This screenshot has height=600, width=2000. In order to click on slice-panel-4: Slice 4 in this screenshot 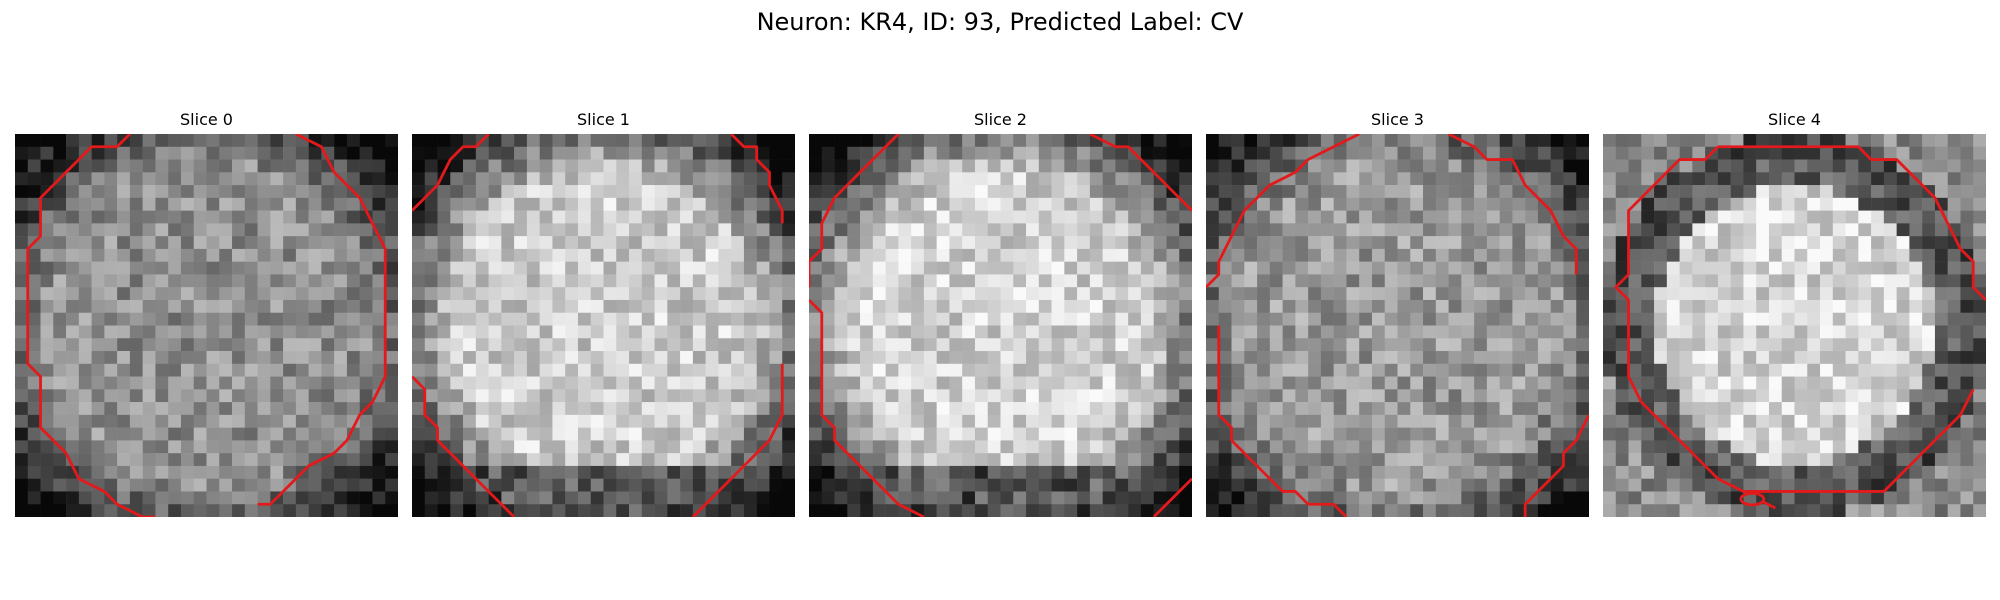, I will do `click(1794, 312)`.